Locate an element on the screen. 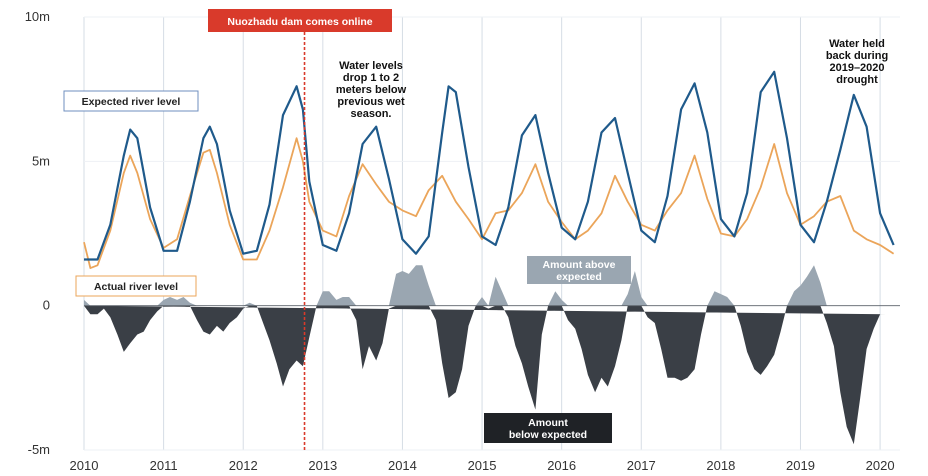  actual-legend-box is located at coordinates (136, 286).